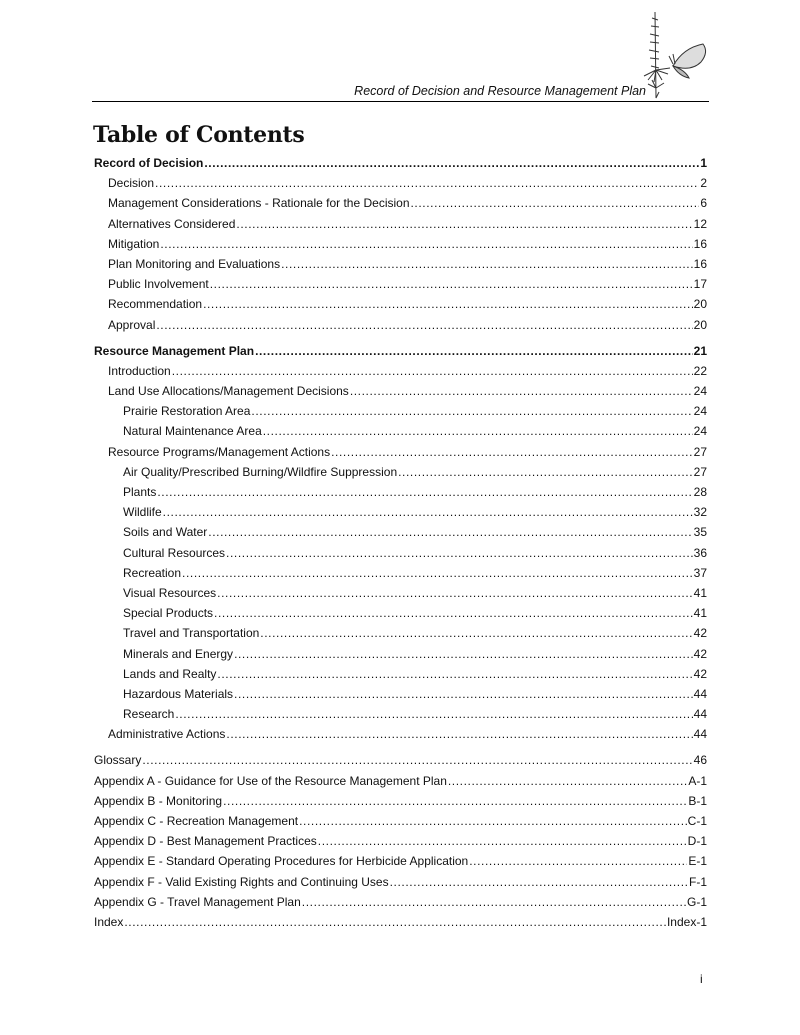  I want to click on toc-entry: Plan Monitoring and Evaluations 16, so click(400, 264).